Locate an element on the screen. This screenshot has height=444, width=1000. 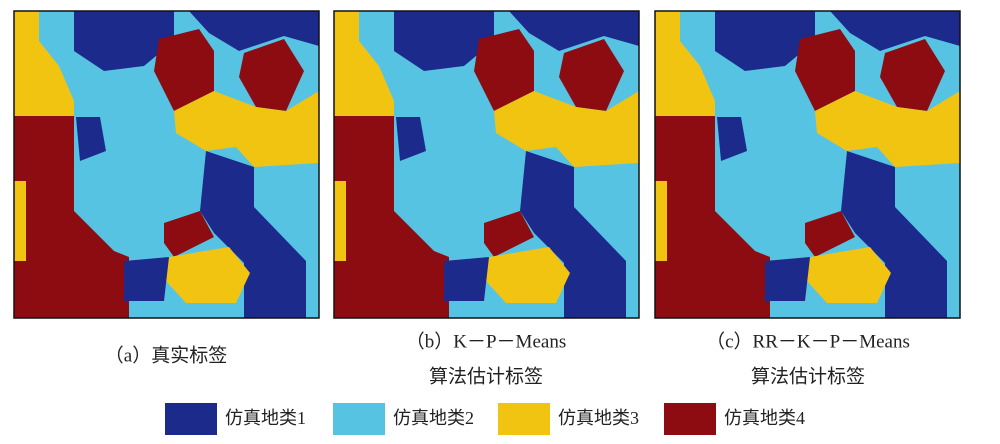
legend-label: 仿真地类2 is located at coordinates (433, 418).